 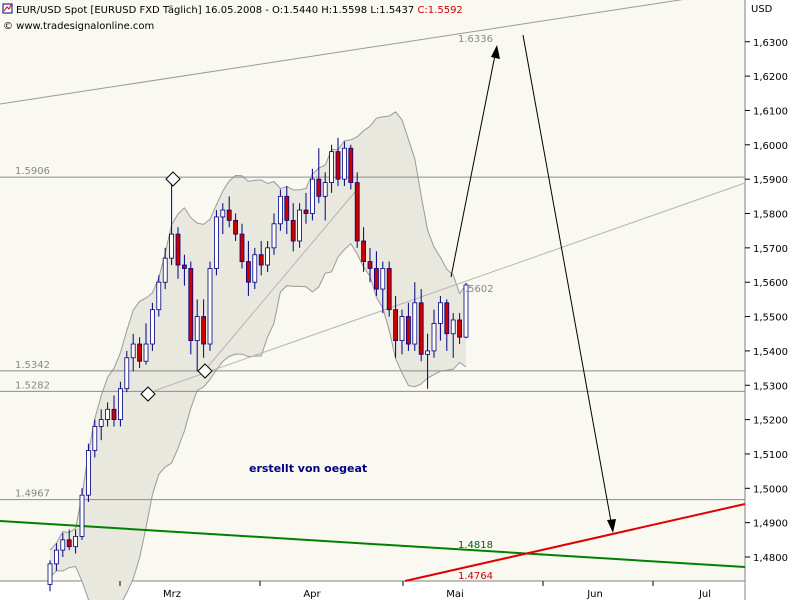 I want to click on annotation-text: erstellt von oegeat, so click(x=308, y=468).